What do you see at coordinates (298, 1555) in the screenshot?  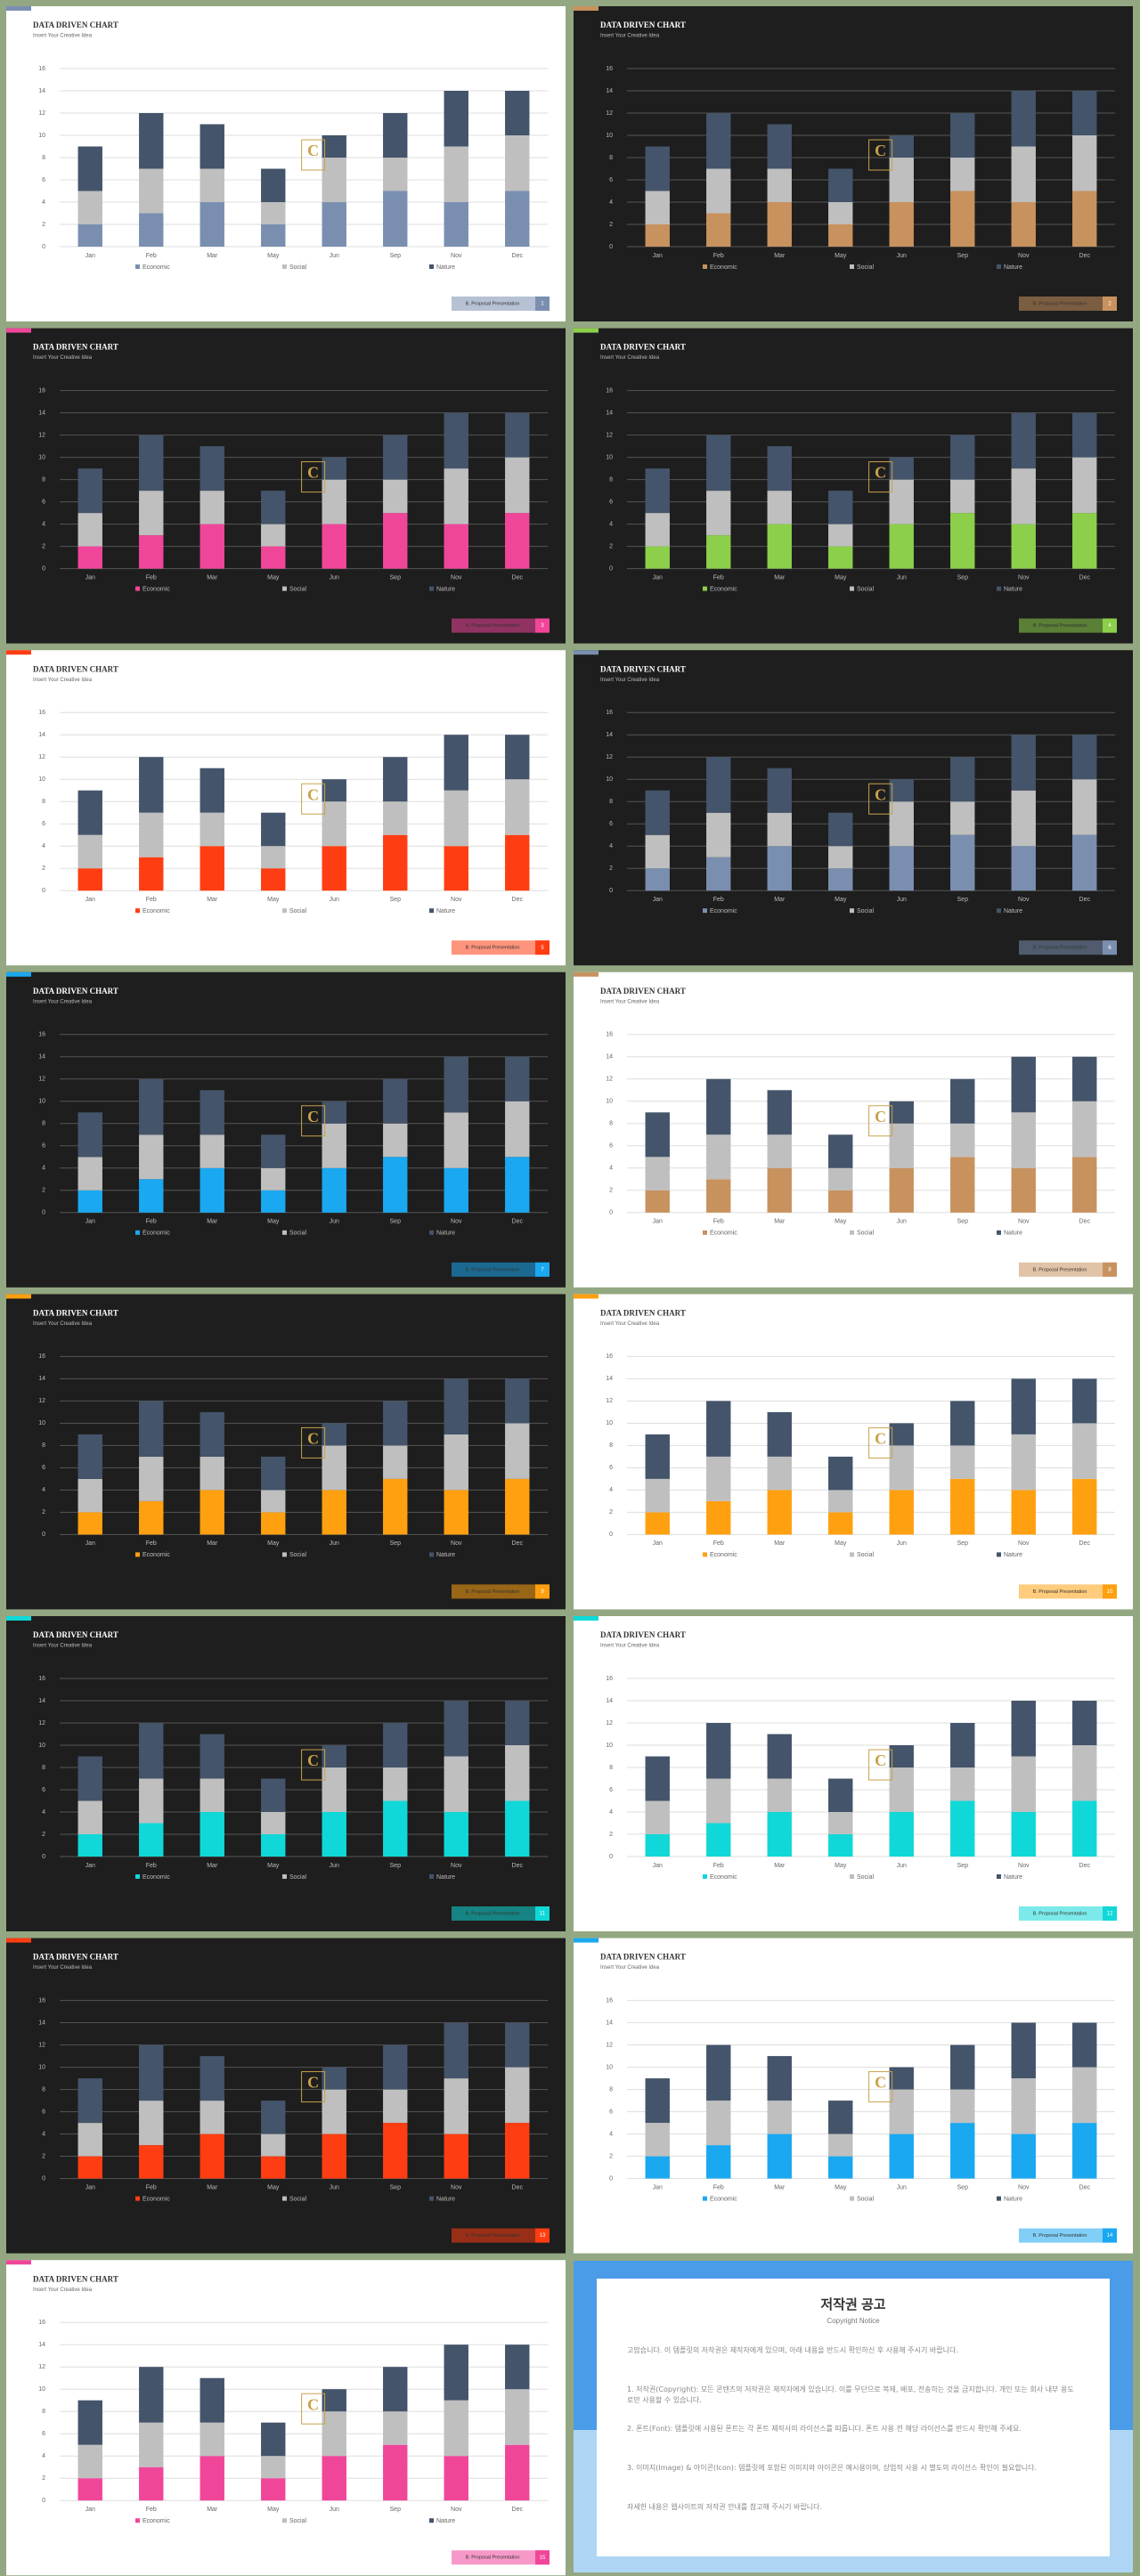 I see `legend-label: Social` at bounding box center [298, 1555].